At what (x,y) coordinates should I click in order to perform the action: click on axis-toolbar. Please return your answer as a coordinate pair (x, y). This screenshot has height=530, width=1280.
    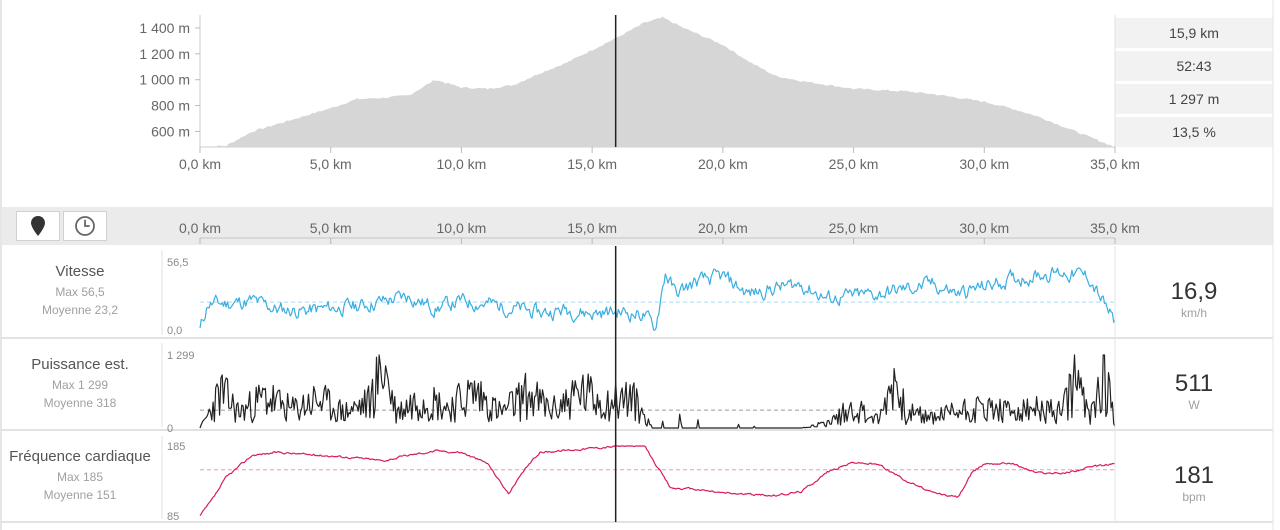
    Looking at the image, I should click on (637, 226).